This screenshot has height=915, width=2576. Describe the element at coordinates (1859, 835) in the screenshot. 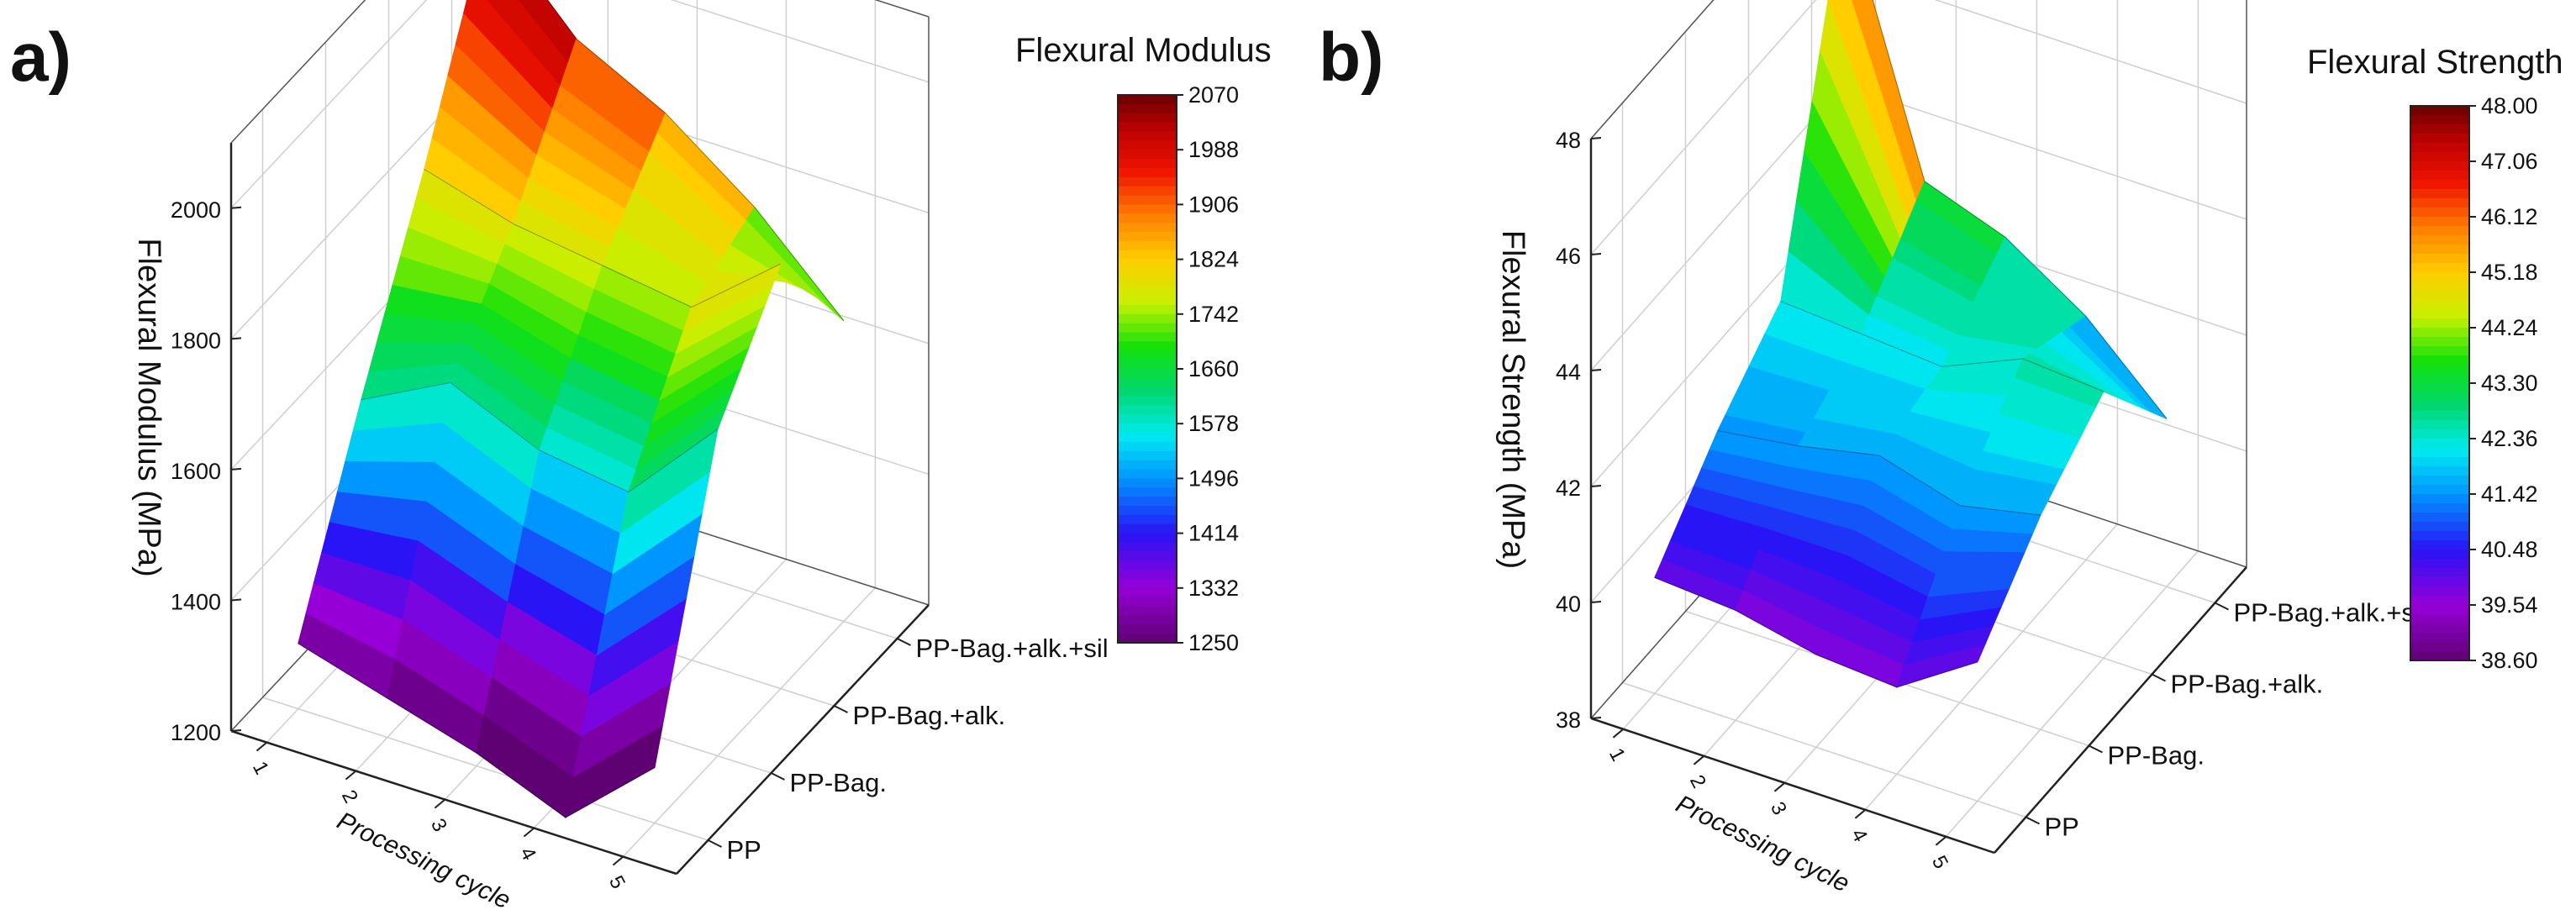

I see `x-tick-label: 4` at that location.